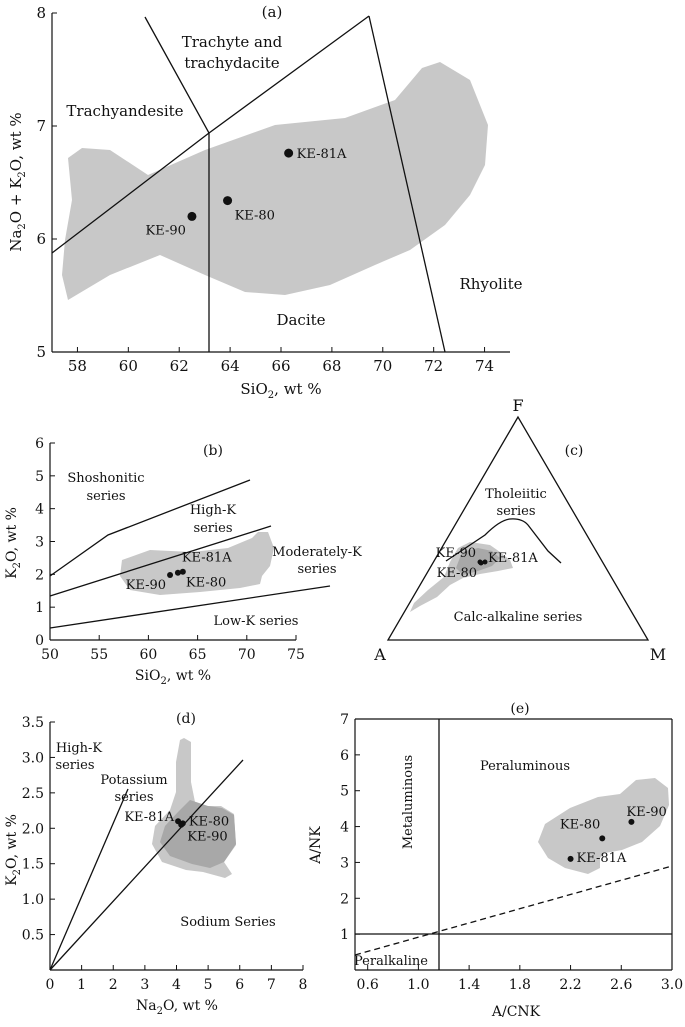 This screenshot has width=685, height=1027. What do you see at coordinates (208, 985) in the screenshot?
I see `x-tick-label: 5` at bounding box center [208, 985].